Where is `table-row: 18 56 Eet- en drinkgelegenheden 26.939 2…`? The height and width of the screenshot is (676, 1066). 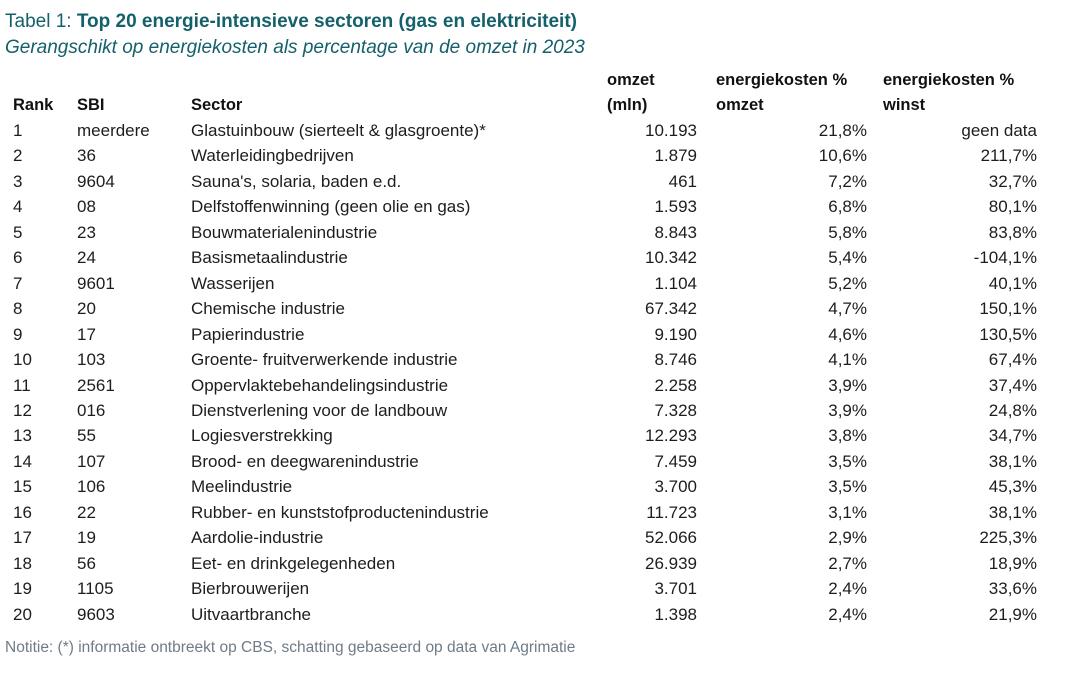
table-row: 18 56 Eet- en drinkgelegenheden 26.939 2… is located at coordinates (530, 563).